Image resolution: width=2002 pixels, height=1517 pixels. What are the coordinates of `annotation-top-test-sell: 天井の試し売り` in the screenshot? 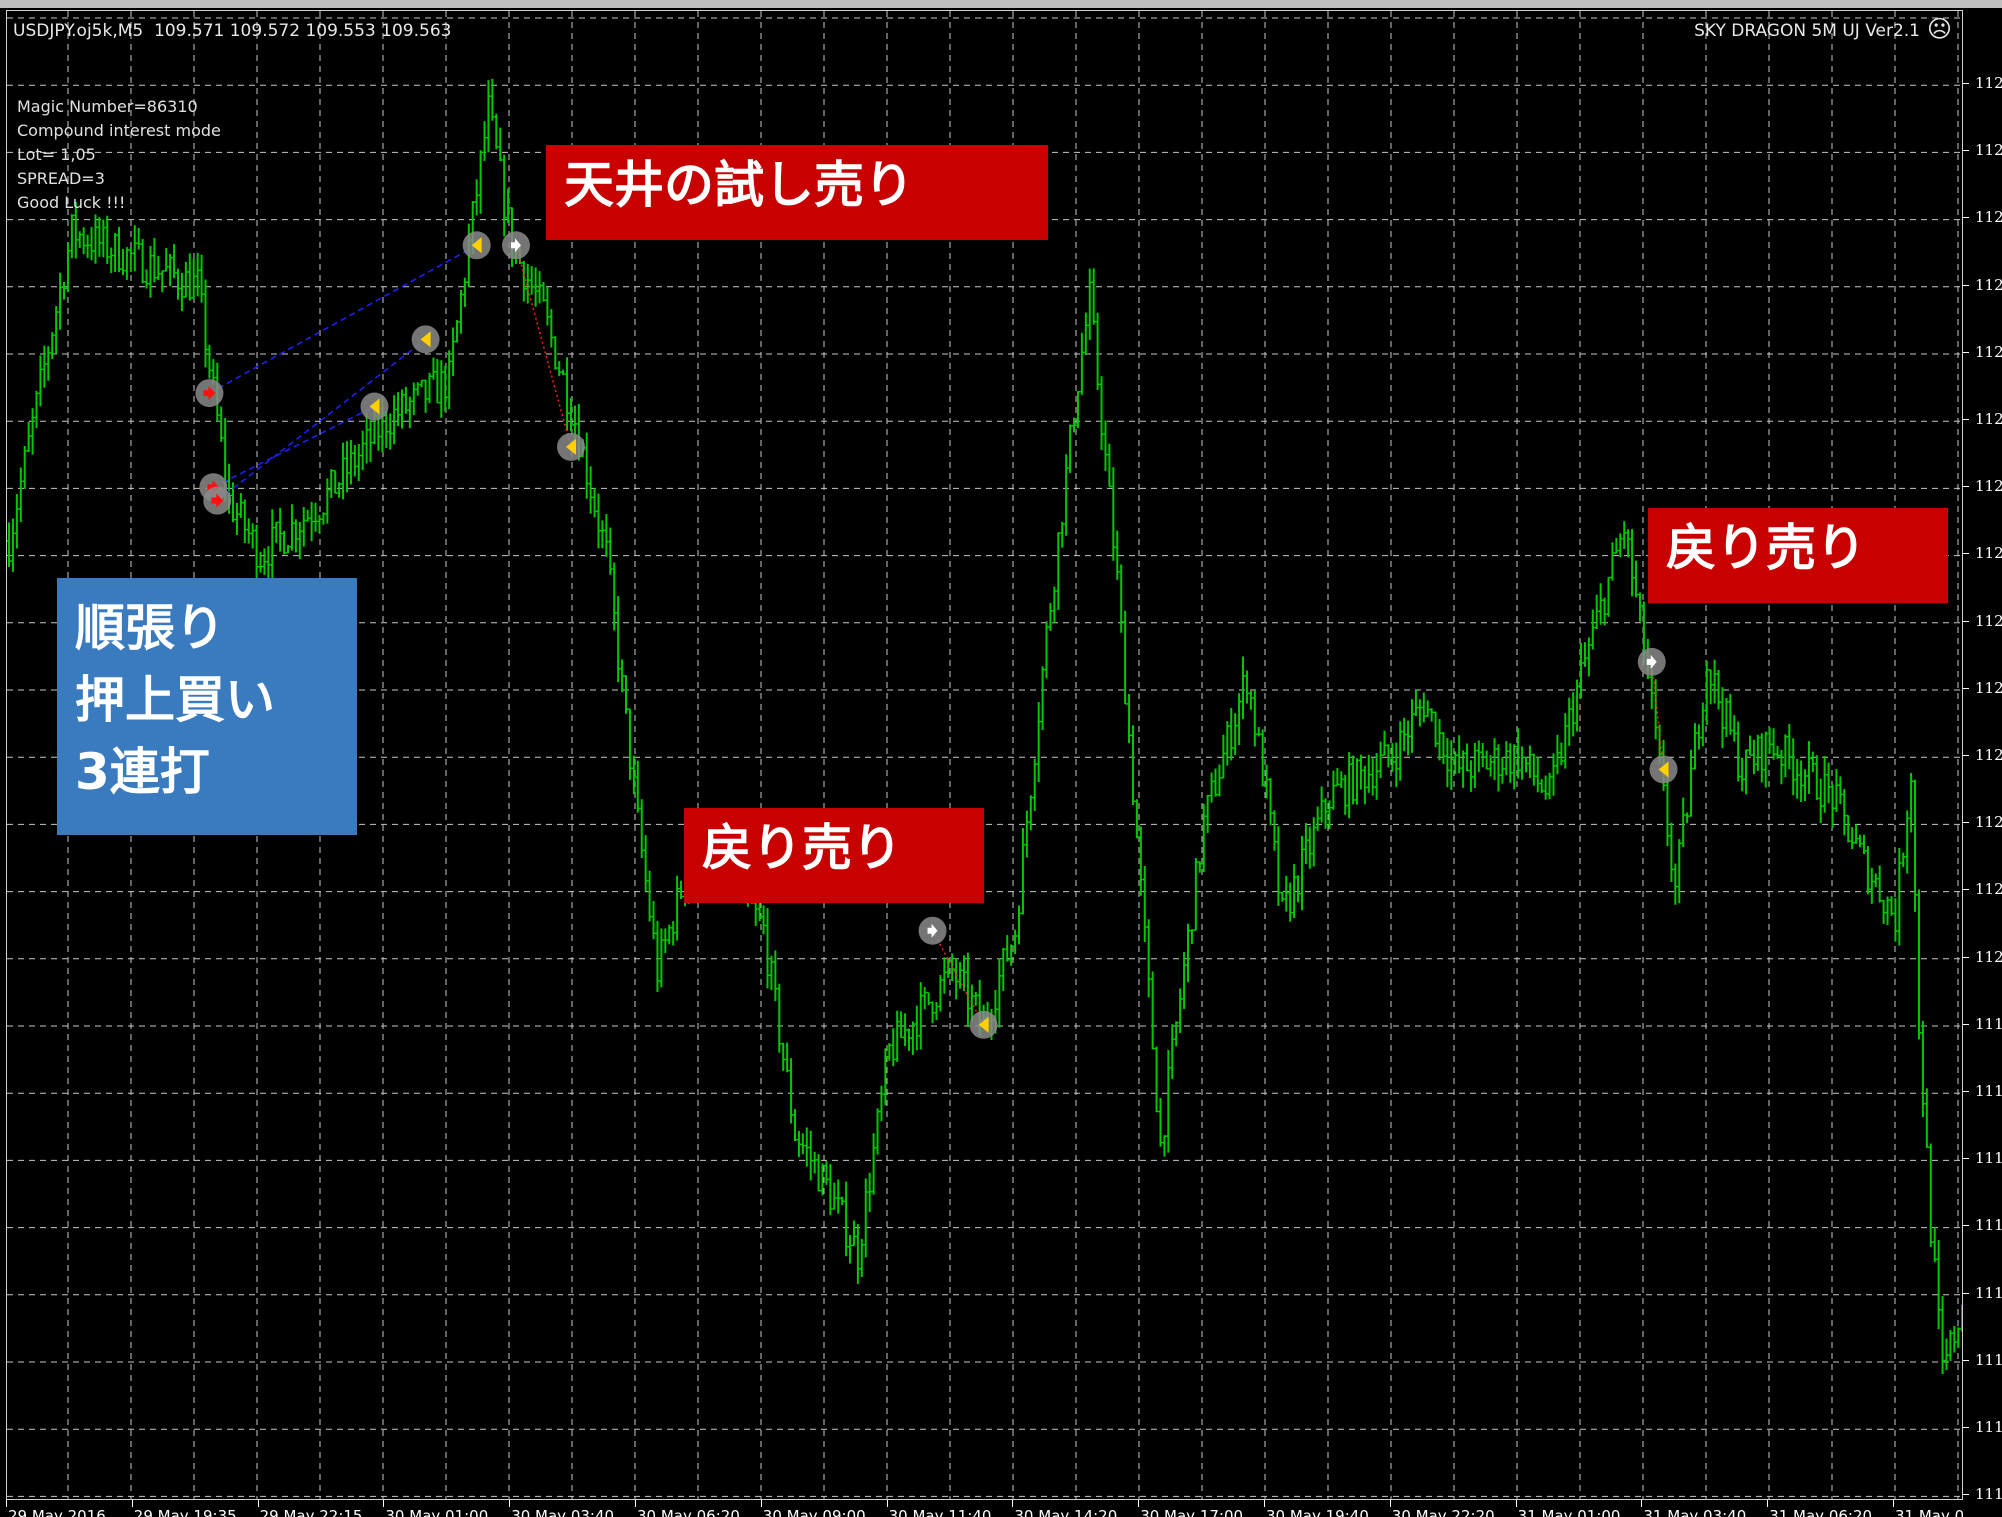 It's located at (797, 192).